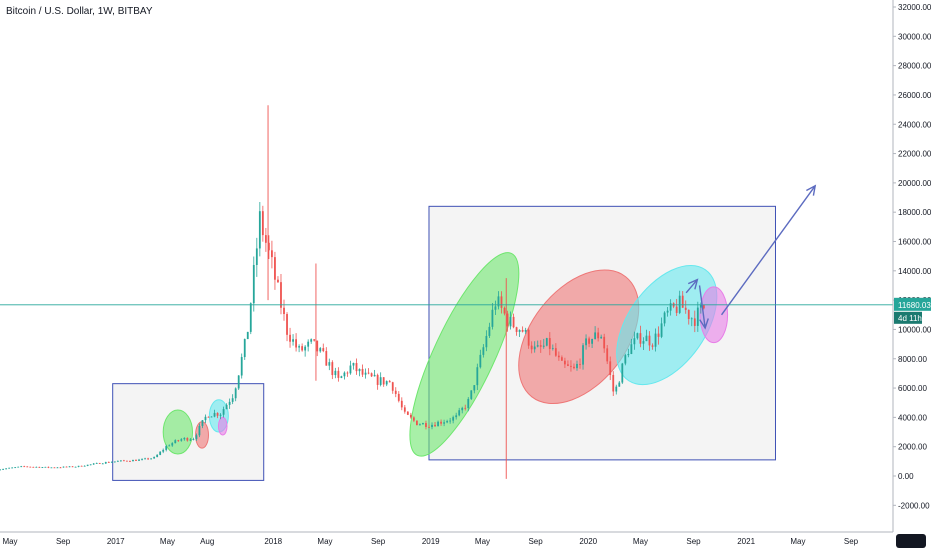  Describe the element at coordinates (446, 541) in the screenshot. I see `time-axis` at that location.